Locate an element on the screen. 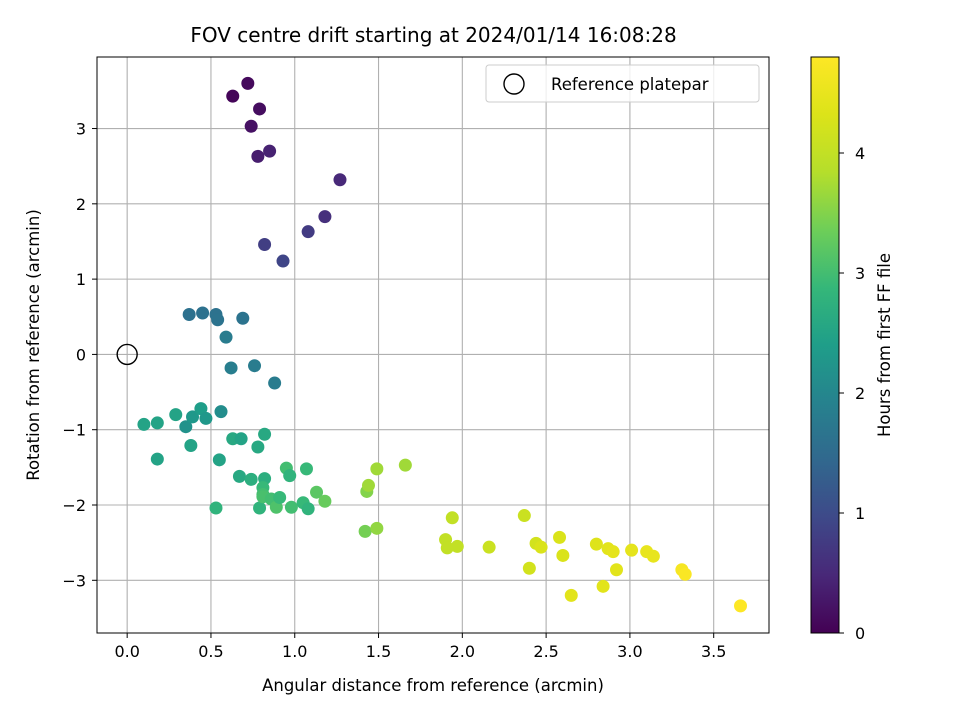  reference-platepar-marker is located at coordinates (127, 354).